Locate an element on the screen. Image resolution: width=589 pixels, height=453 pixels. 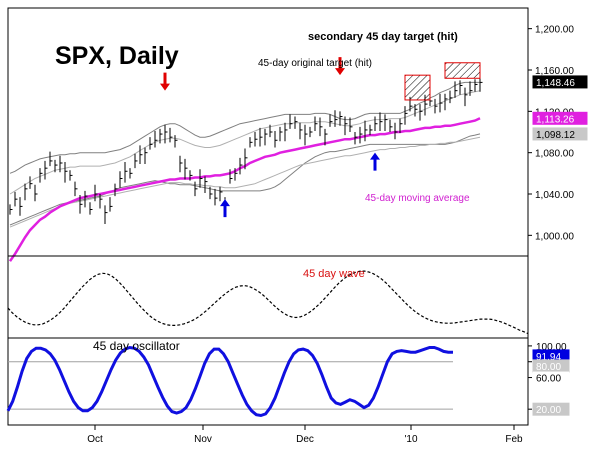
x-tick-label: Oct is located at coordinates (95, 439).